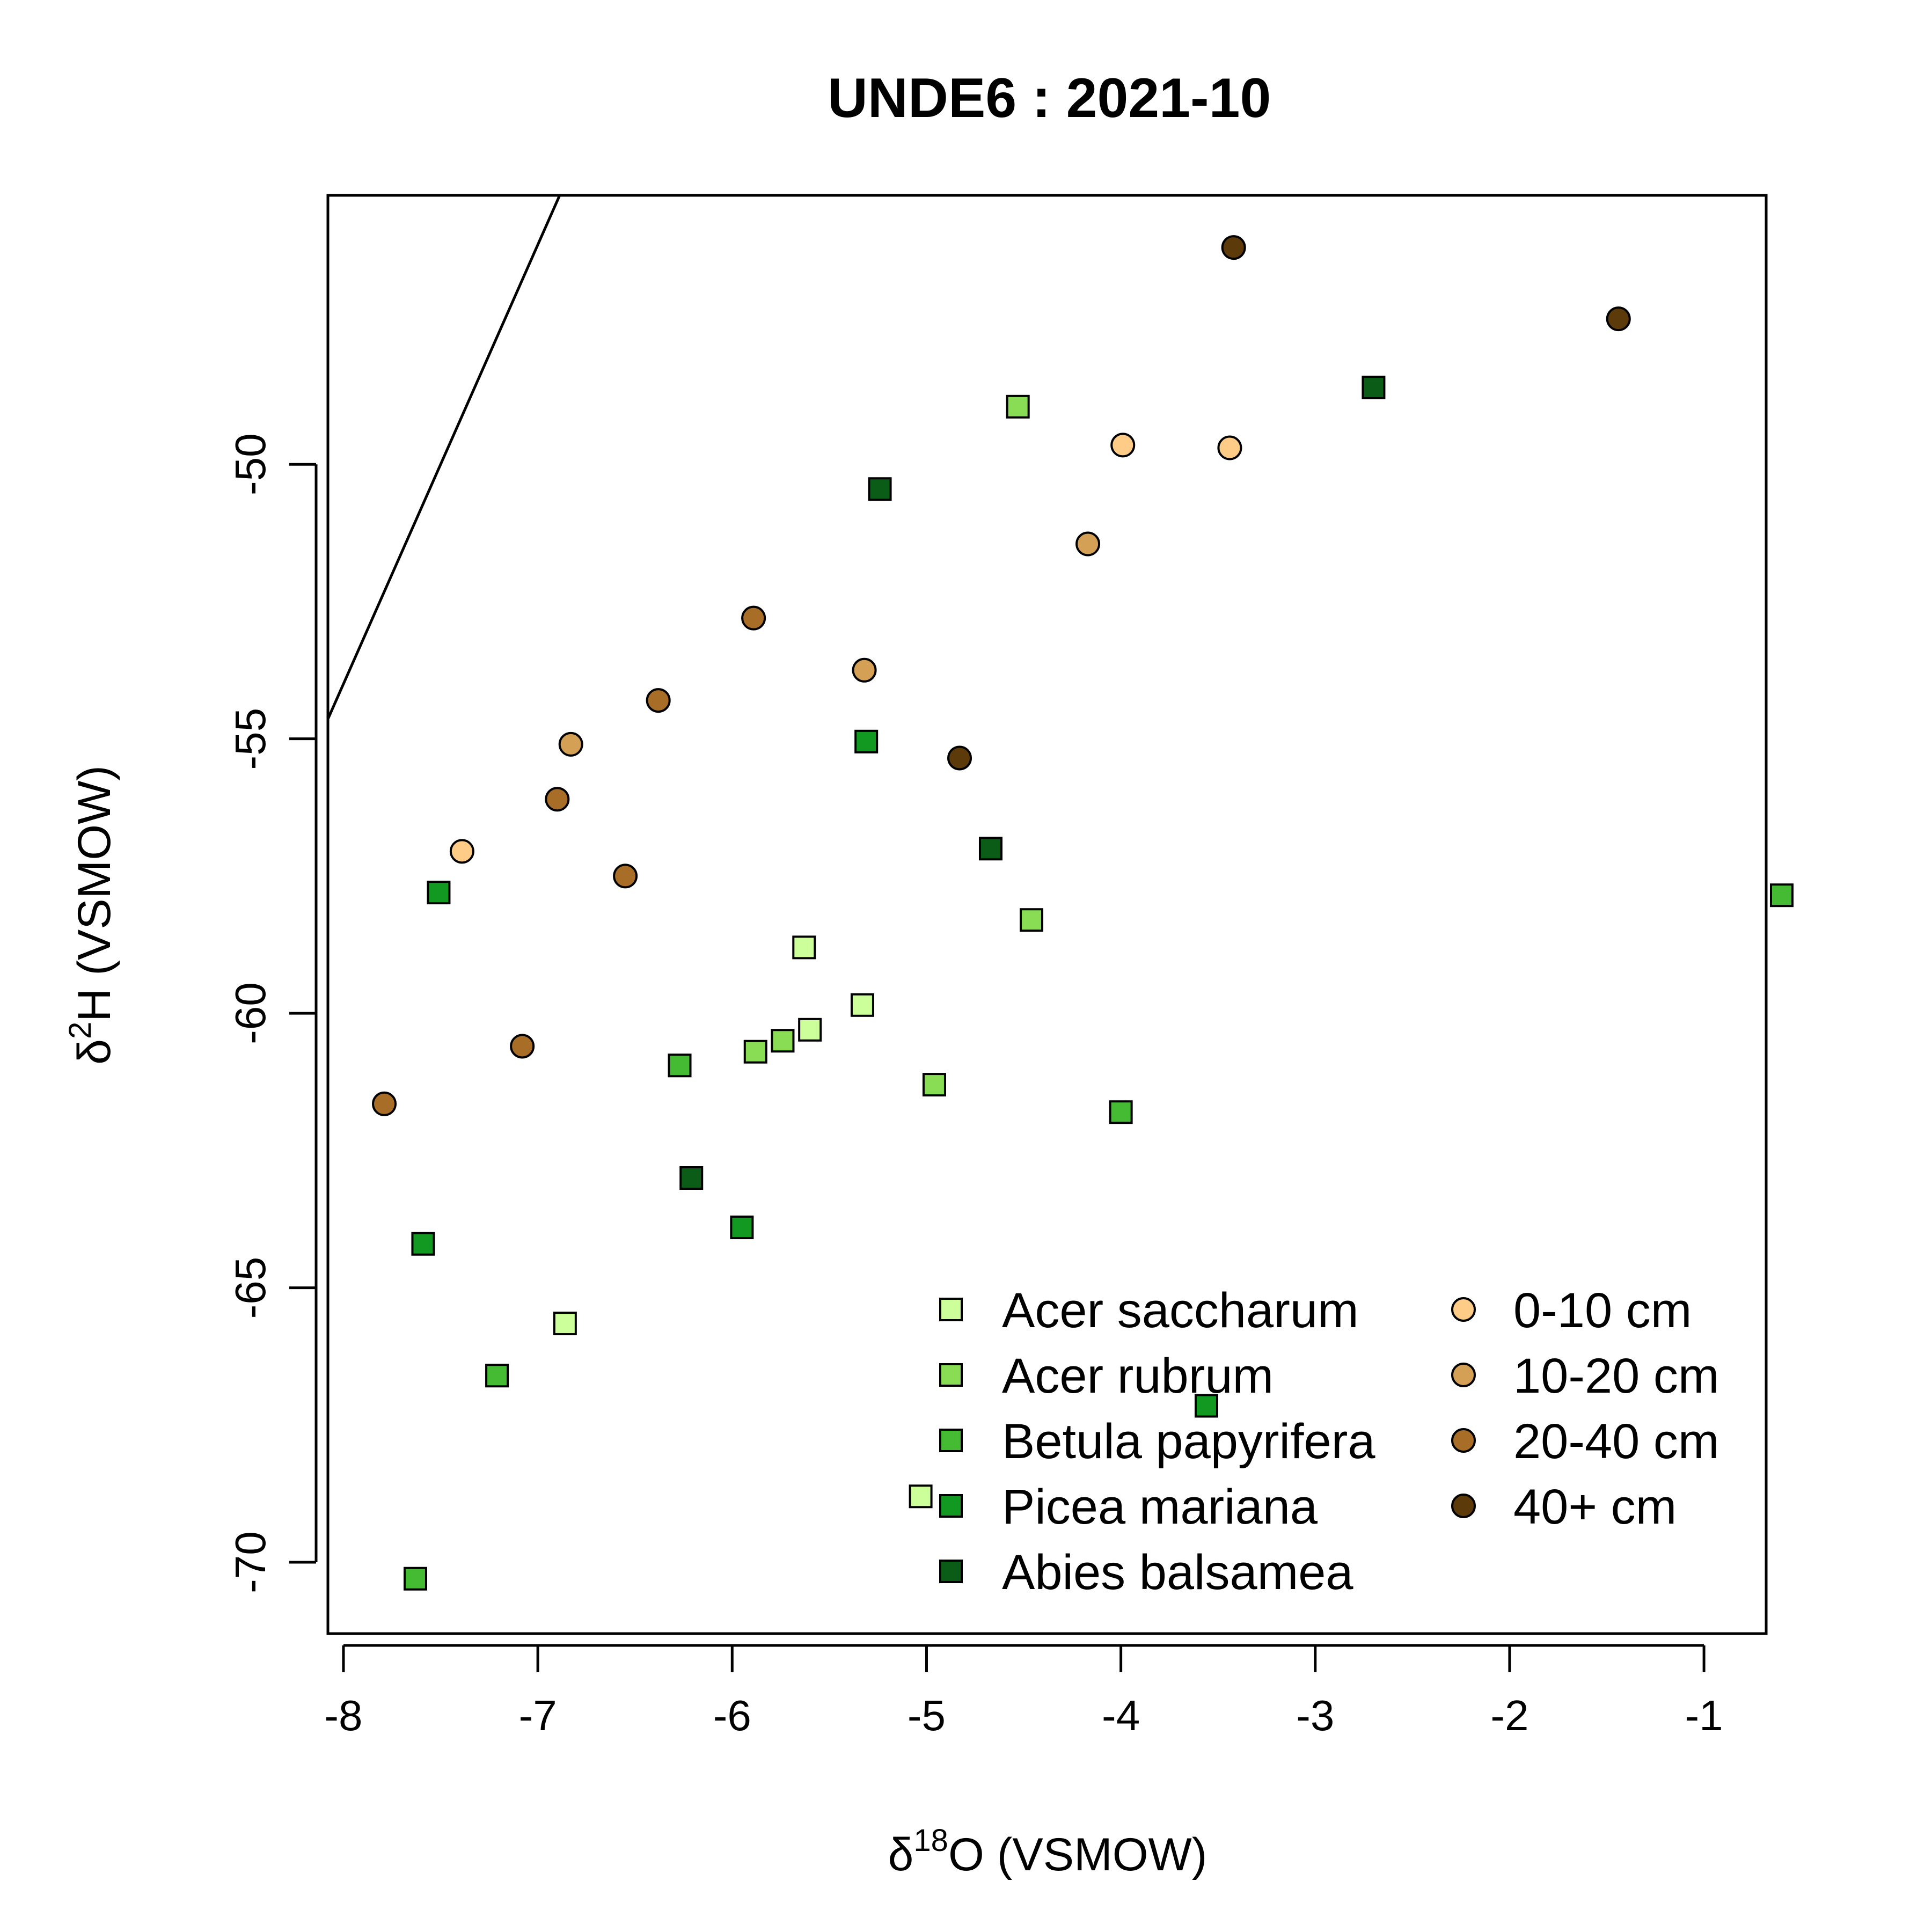 This screenshot has height=1932, width=1932. Describe the element at coordinates (1616, 1376) in the screenshot. I see `legend-entry-10-20-cm: 10-20 cm` at that location.